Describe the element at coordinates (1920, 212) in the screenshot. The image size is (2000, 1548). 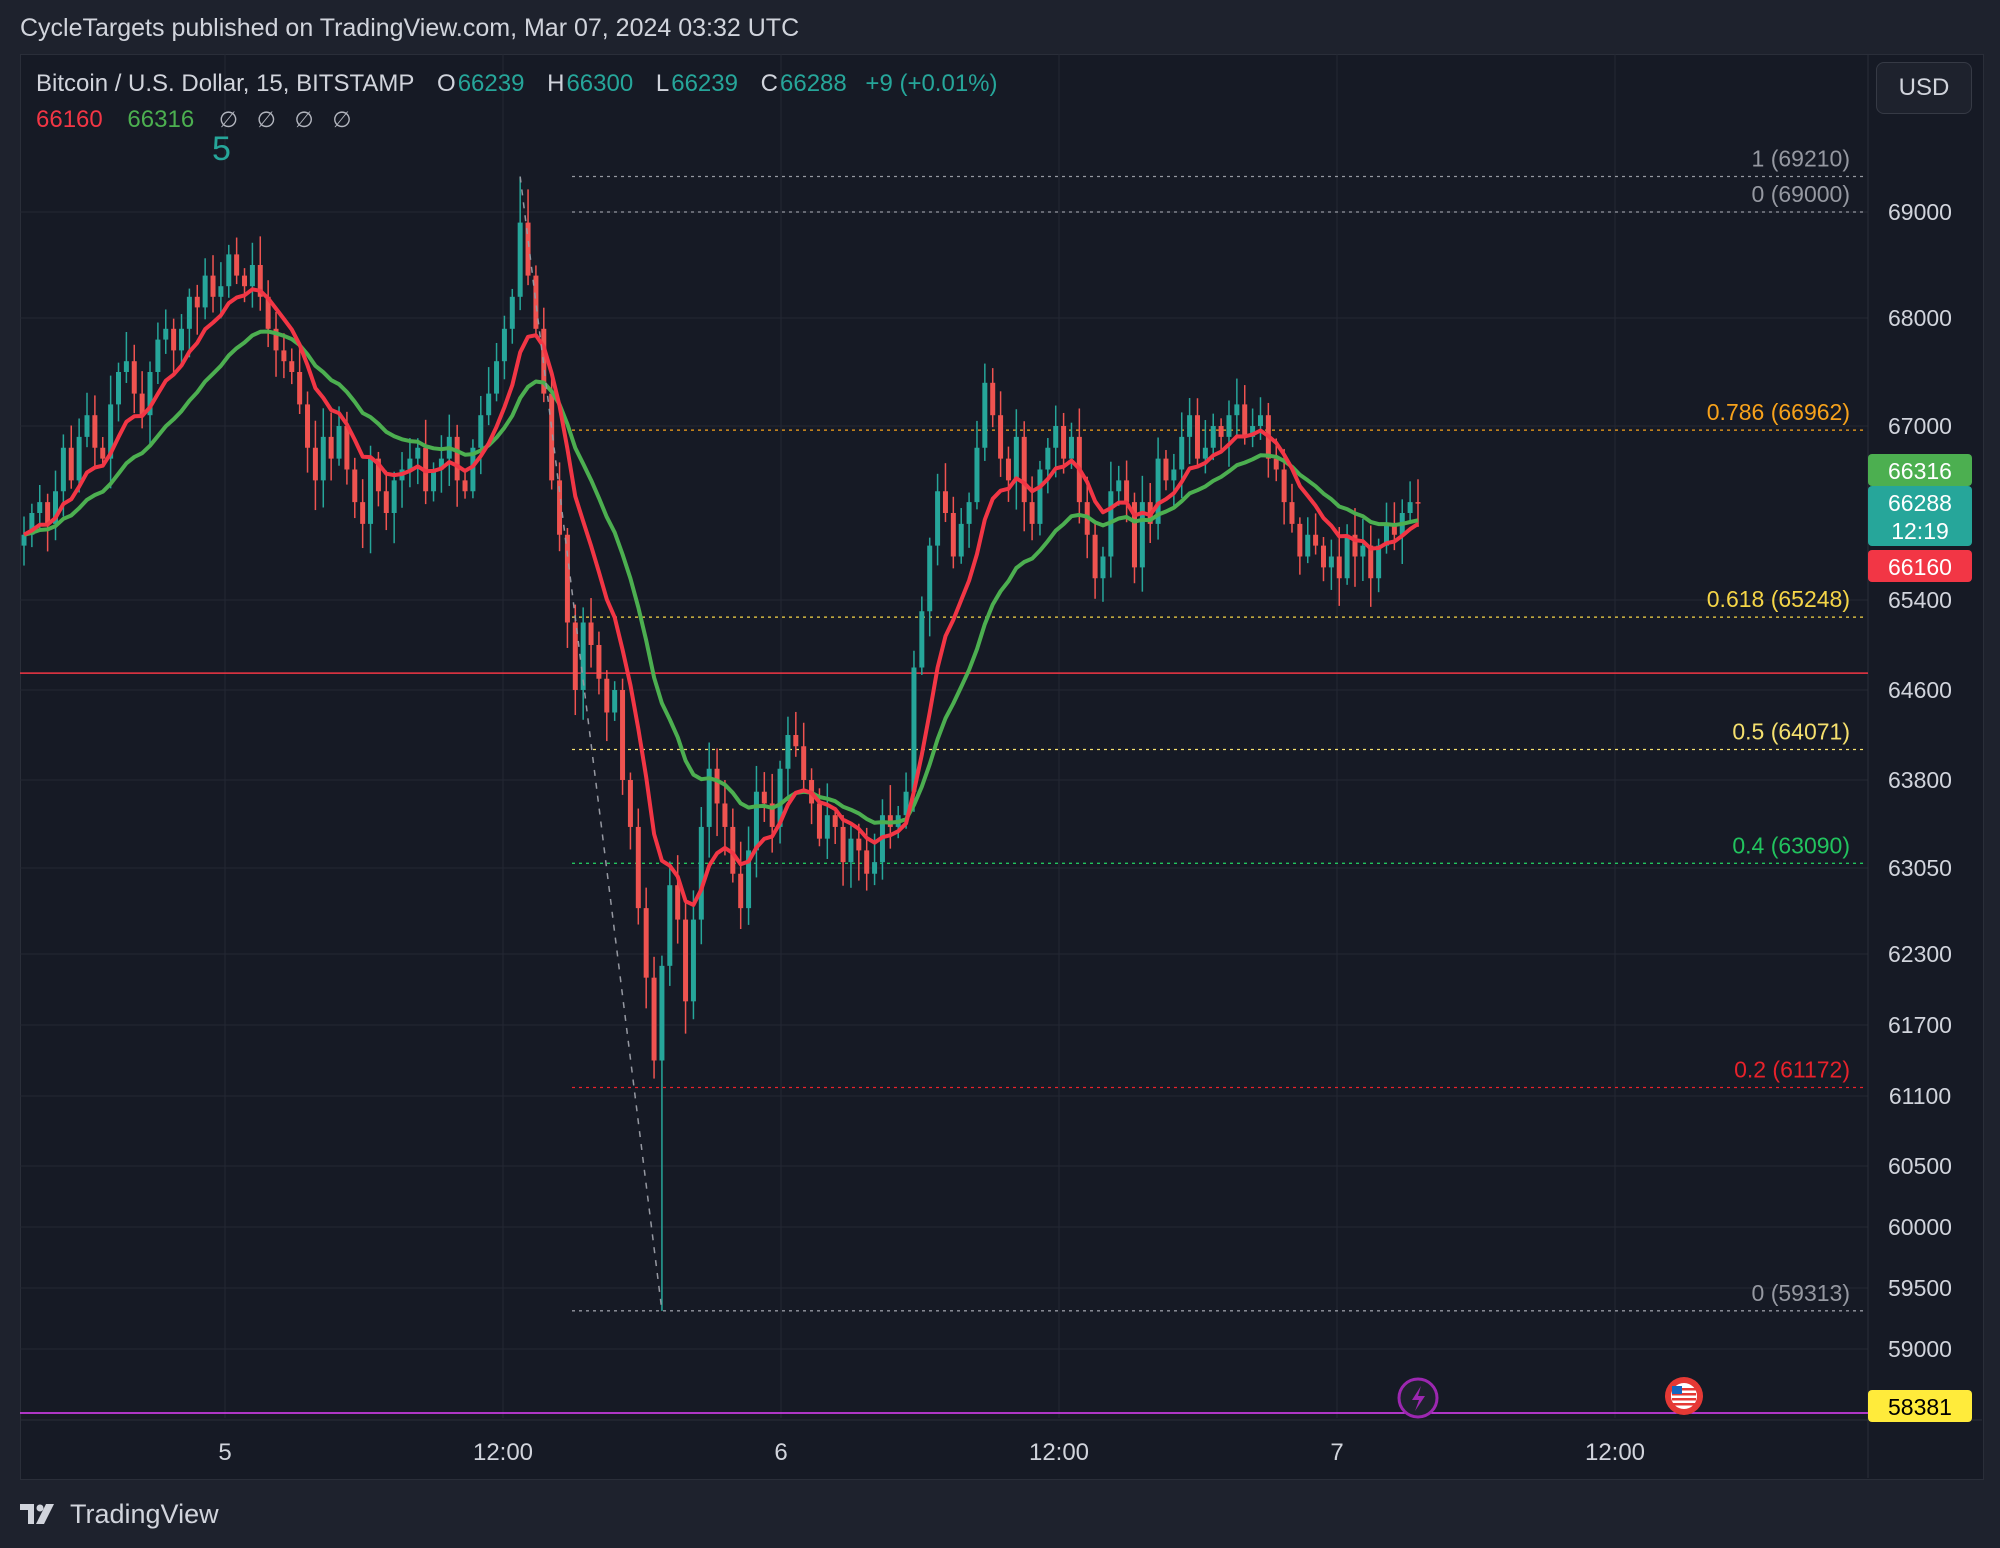
I see `price-tick-0: 69000` at that location.